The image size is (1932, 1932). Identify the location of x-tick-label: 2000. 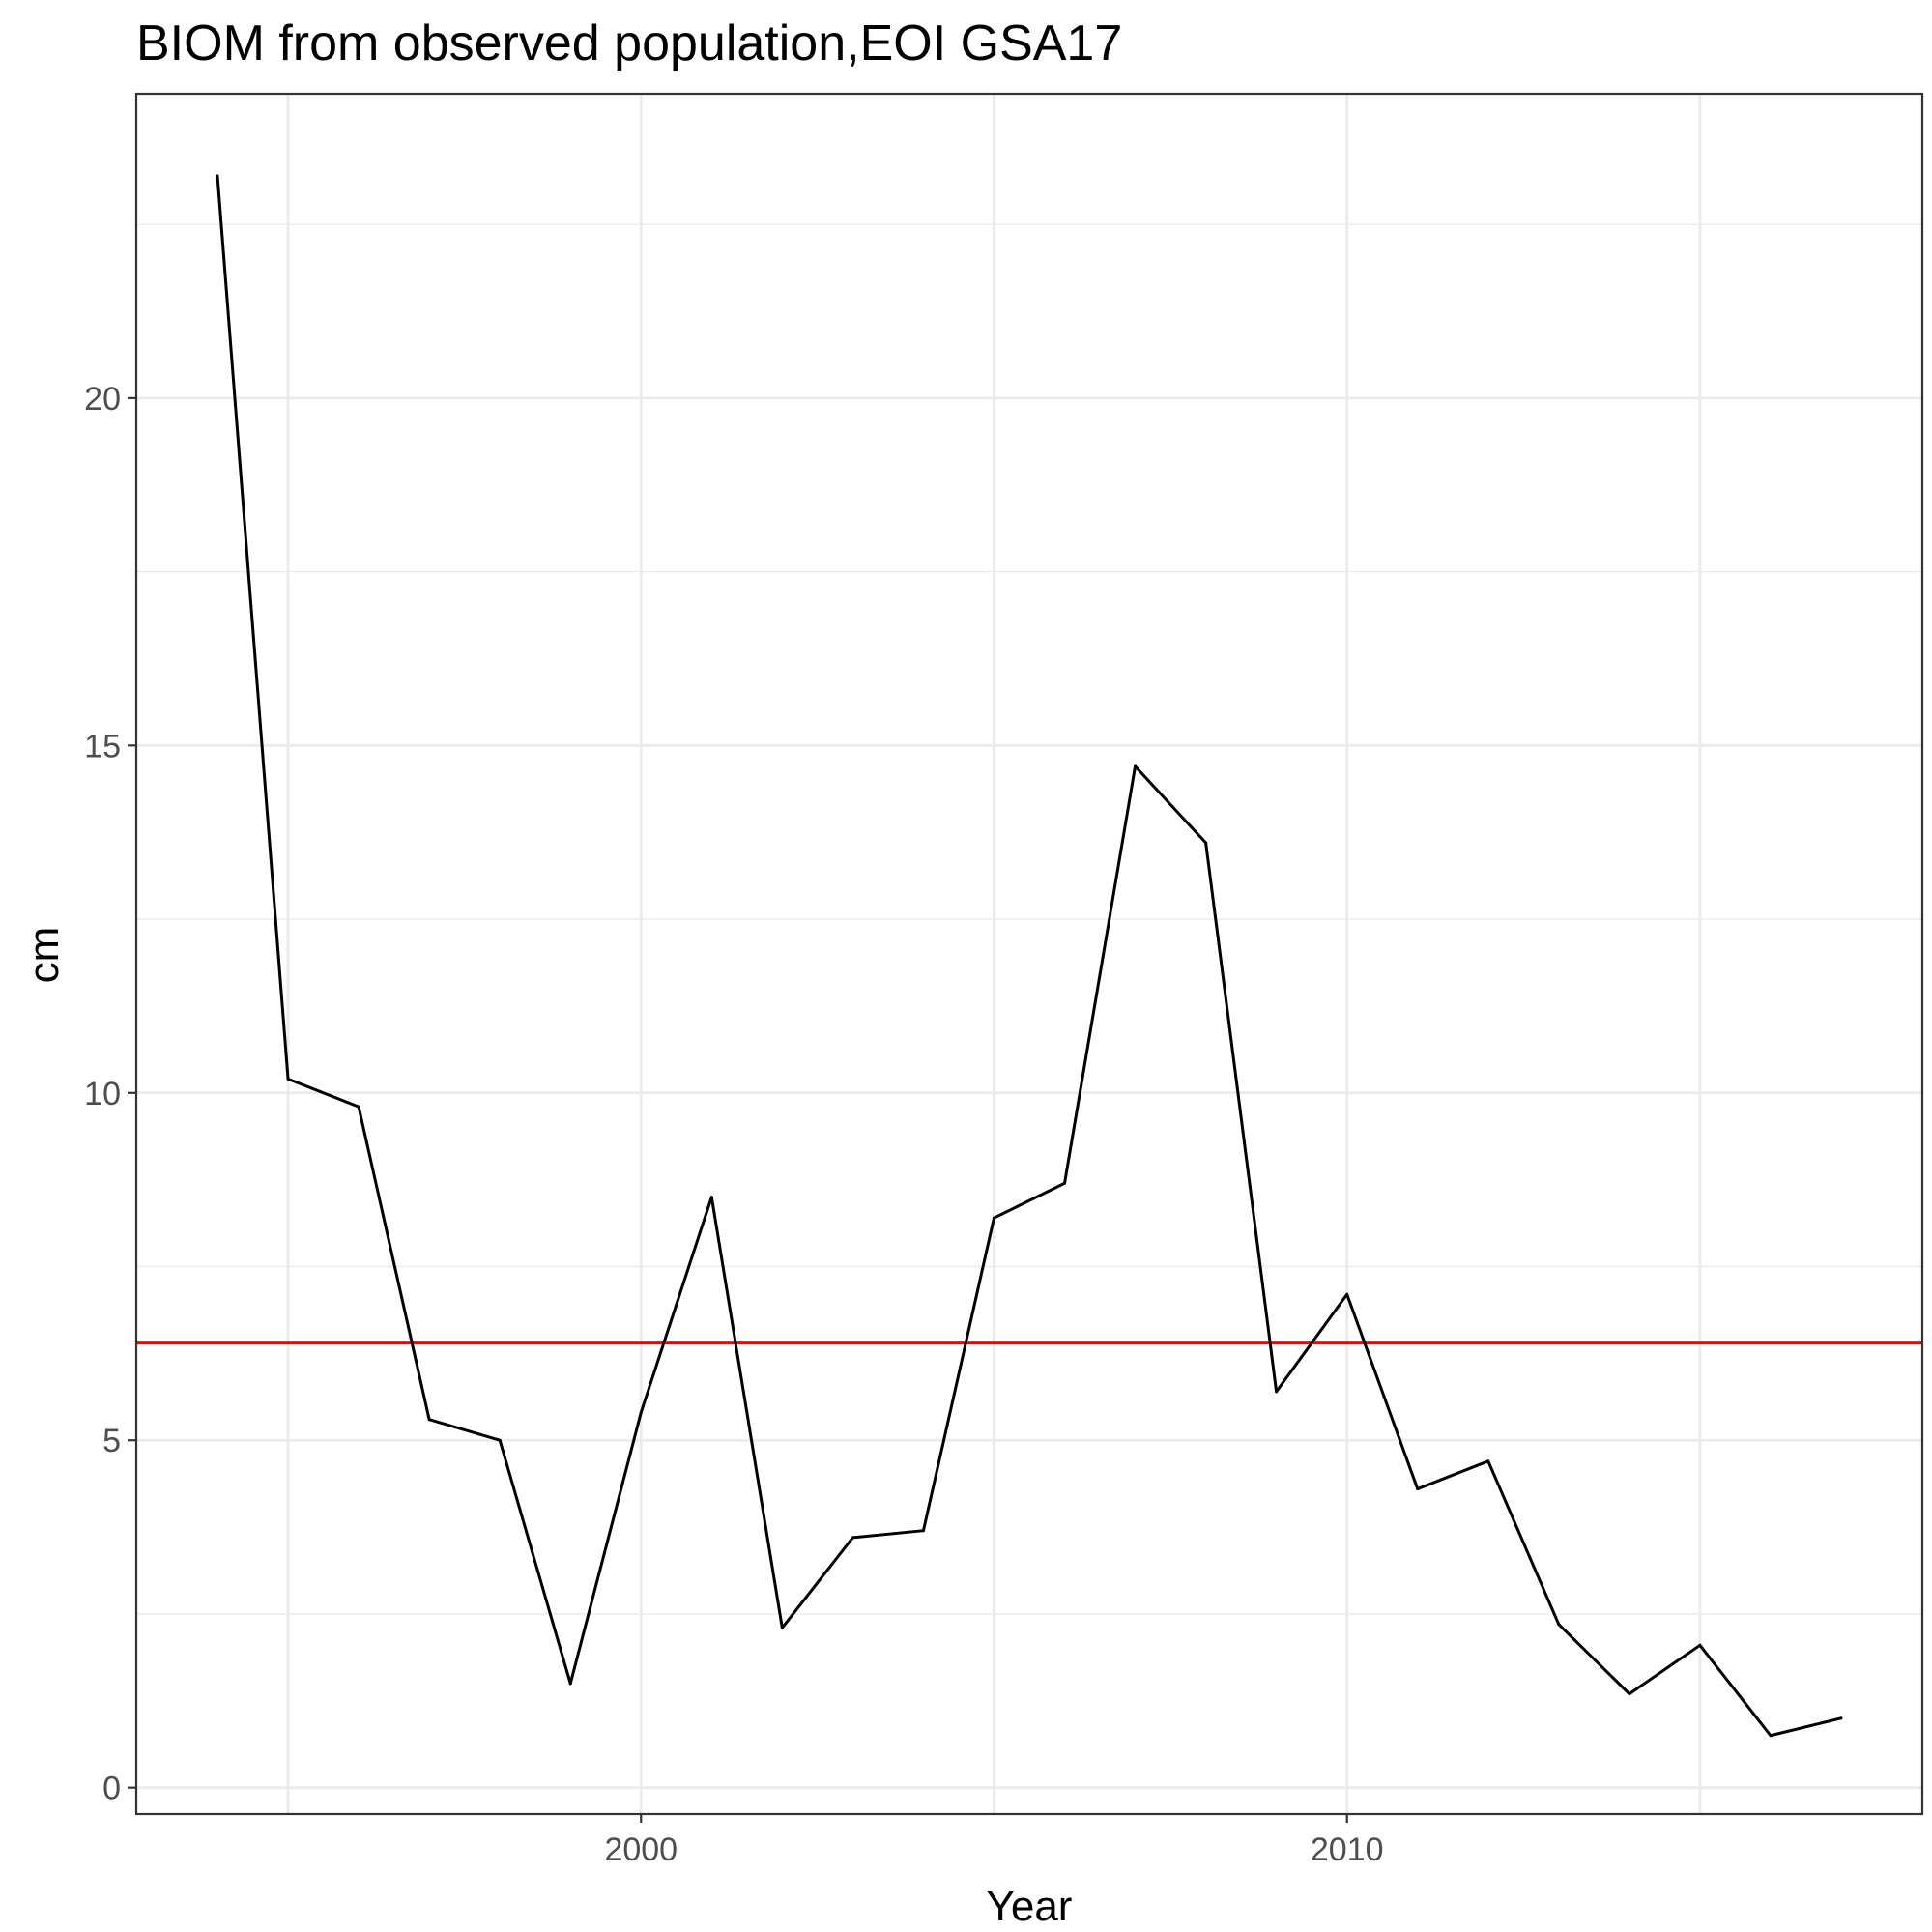
(641, 1849).